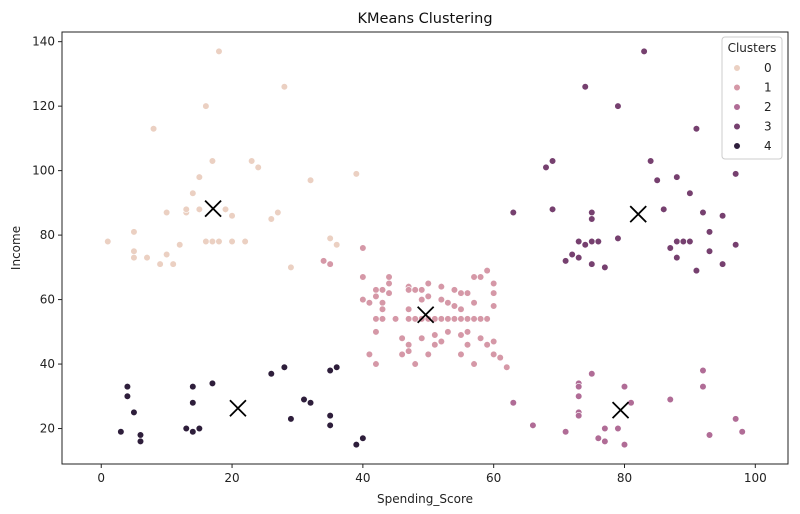 The width and height of the screenshot is (800, 514). I want to click on y-tick-label: 120, so click(43, 106).